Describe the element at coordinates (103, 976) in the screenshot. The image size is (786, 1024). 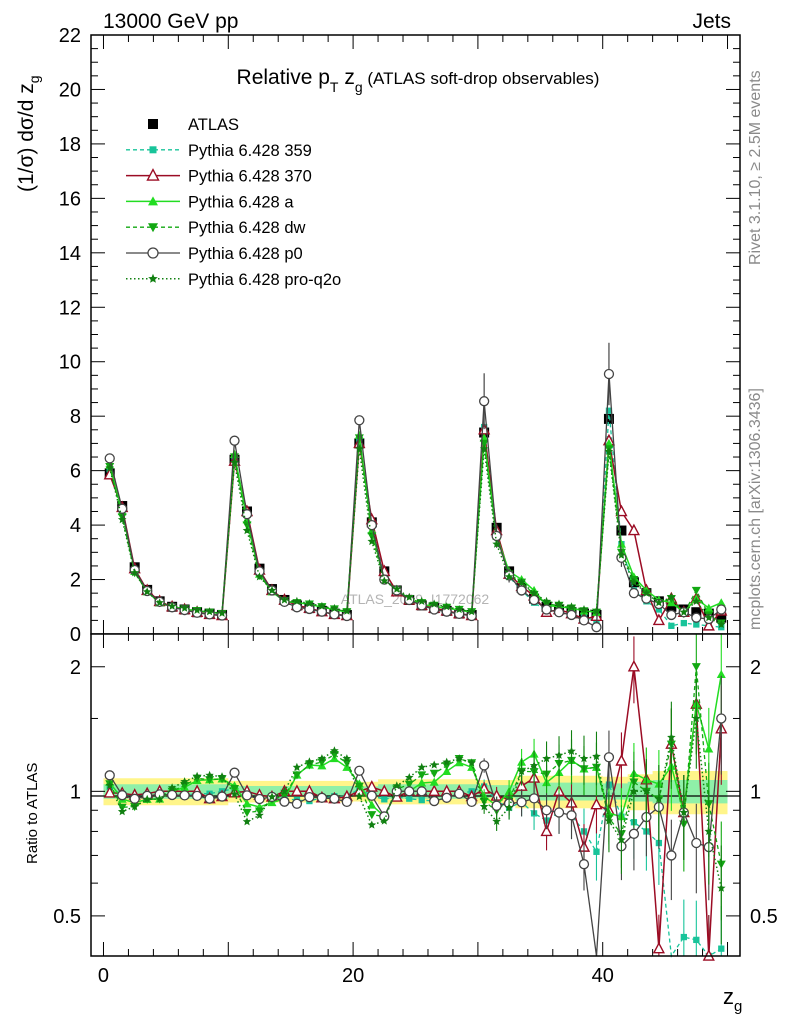
I see `x-tick-label: 0` at that location.